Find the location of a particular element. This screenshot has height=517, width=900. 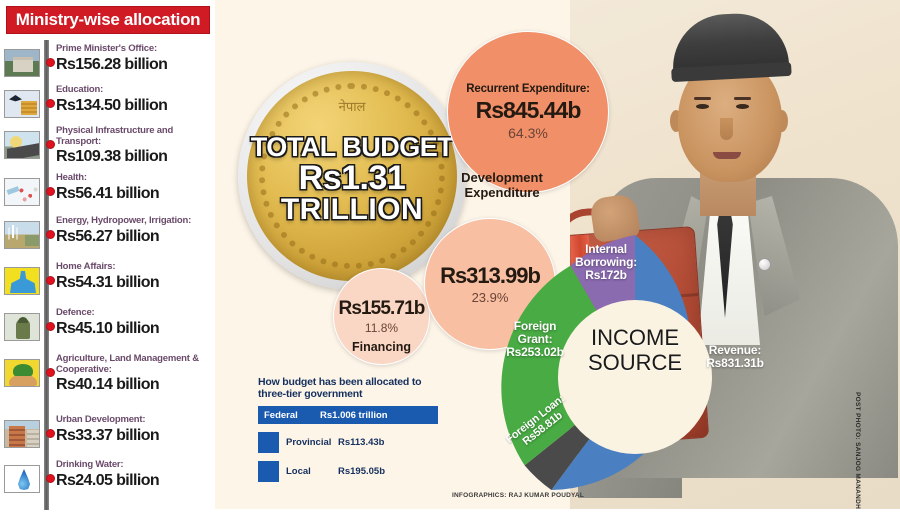

total-budget-text: TOTAL BUDGET Rs1.31 TRILLION is located at coordinates (352, 179).